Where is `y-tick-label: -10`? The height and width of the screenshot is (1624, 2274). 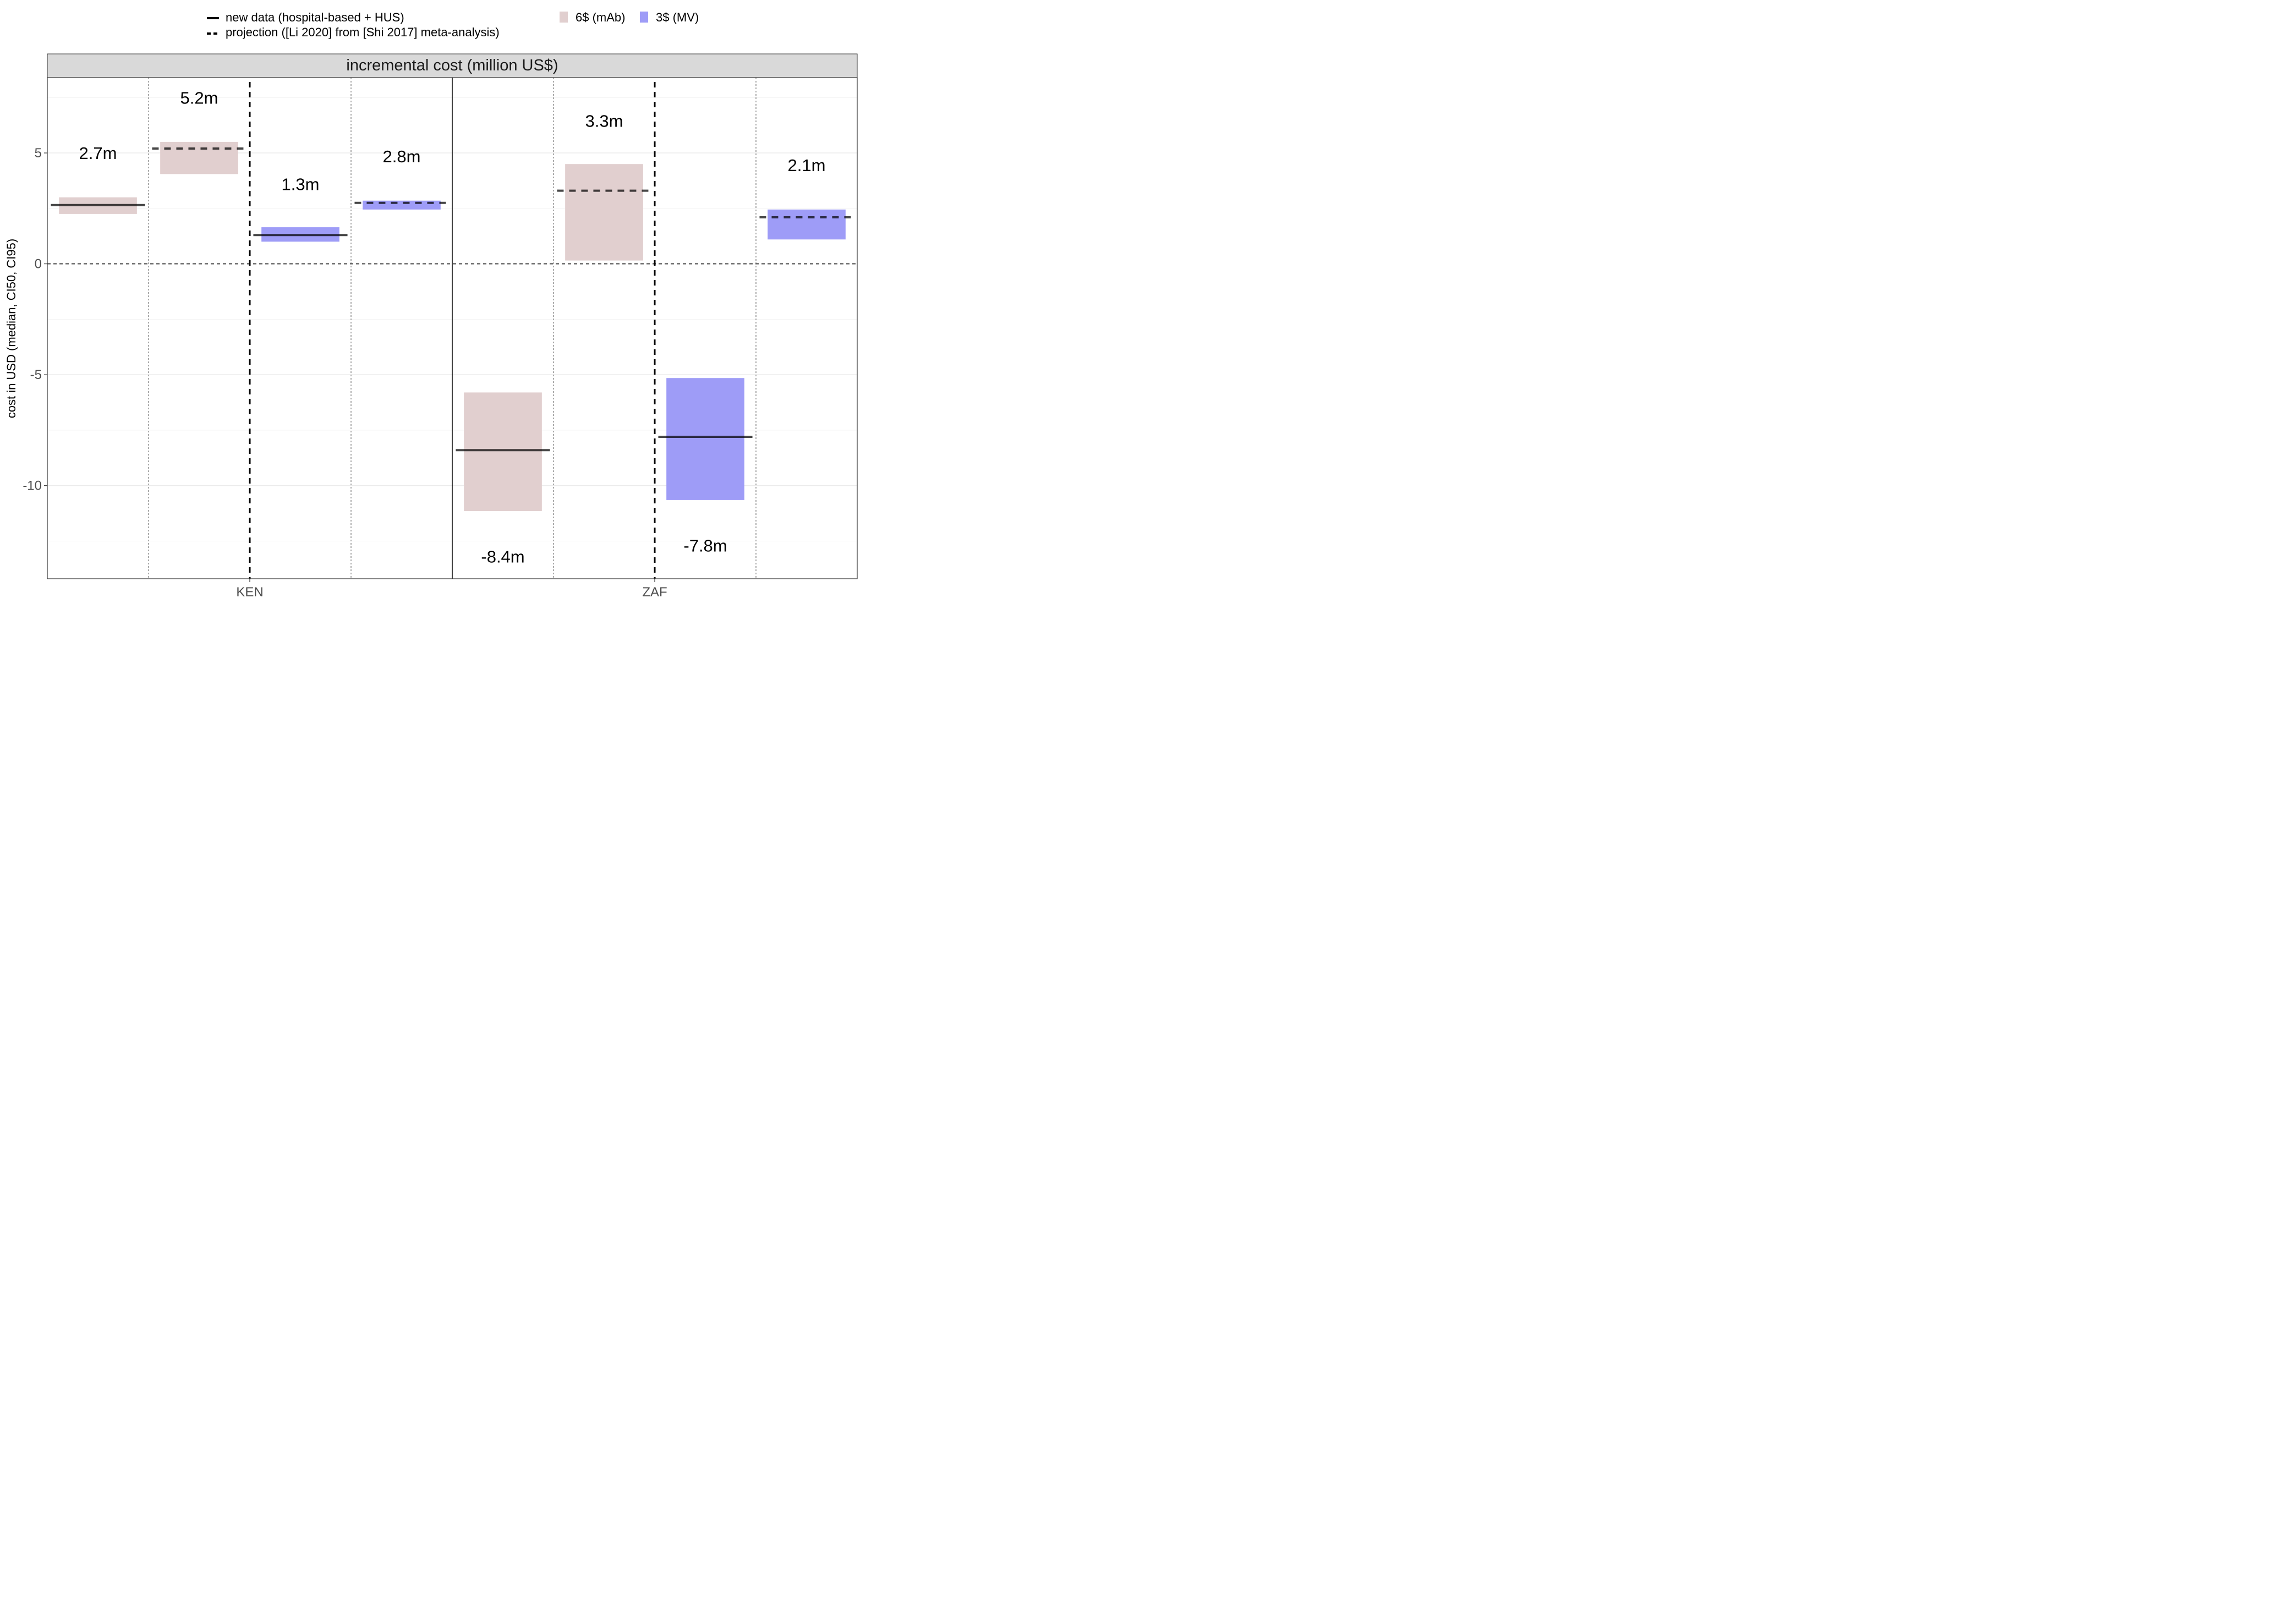 y-tick-label: -10 is located at coordinates (32, 486).